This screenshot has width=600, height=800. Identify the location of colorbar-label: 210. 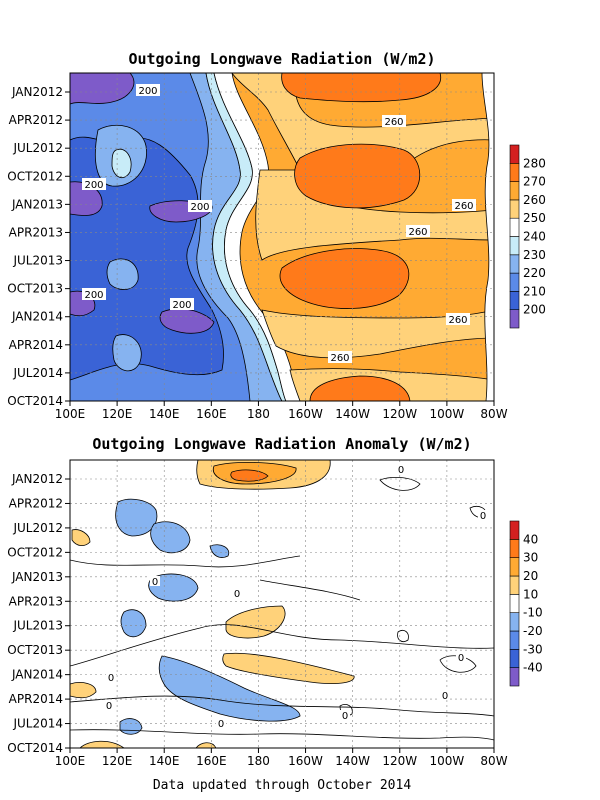
(534, 291).